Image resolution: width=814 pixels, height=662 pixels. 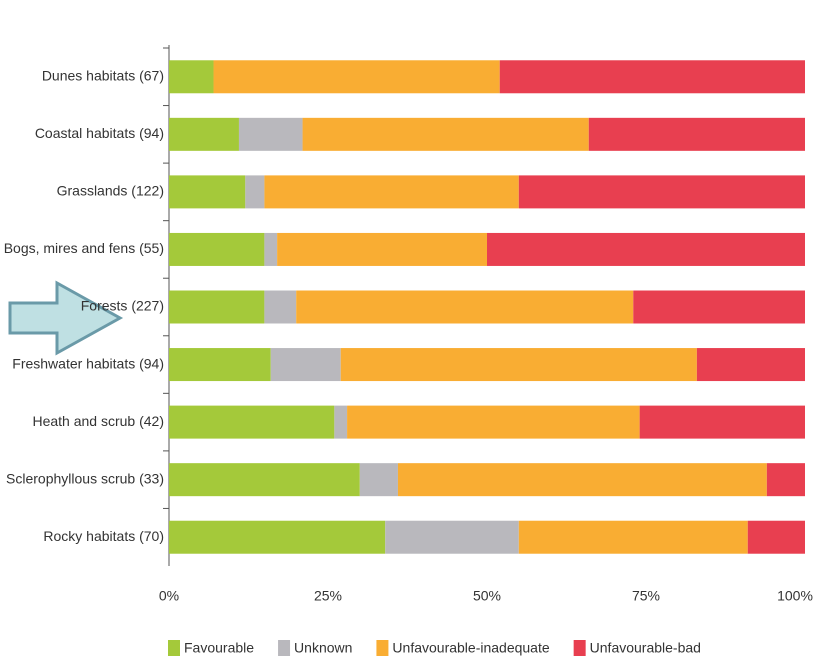 I want to click on y-tick-label: Heath and scrub (42), so click(x=98, y=421).